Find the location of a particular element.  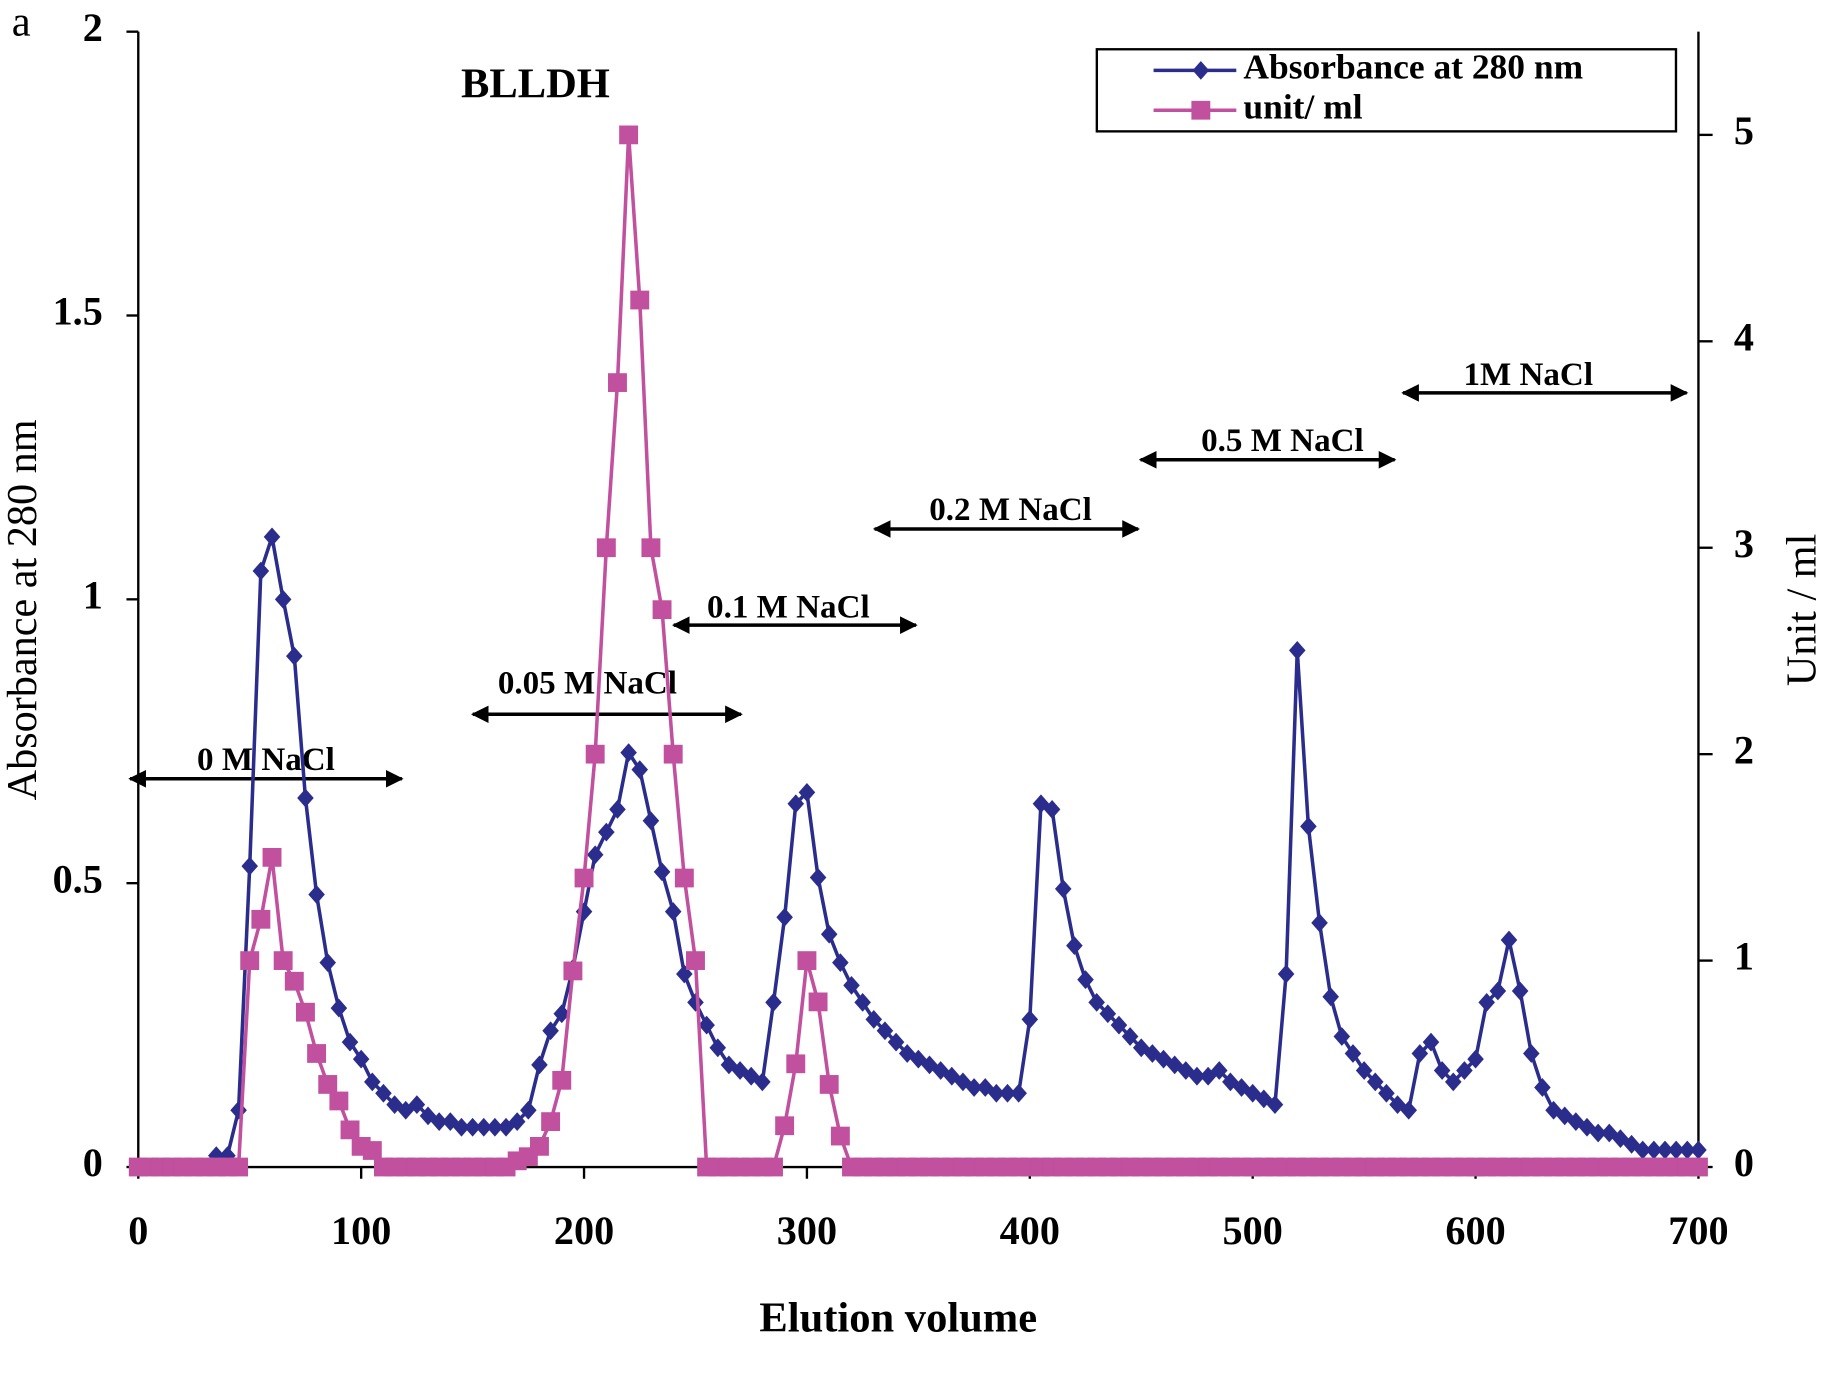

chart-title: BLLDH is located at coordinates (535, 84).